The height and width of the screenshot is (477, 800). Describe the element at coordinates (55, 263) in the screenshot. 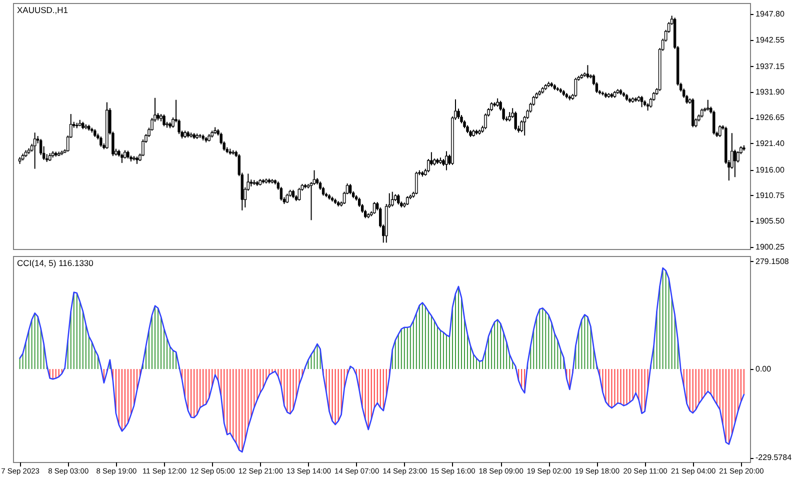

I see `chart-title: CCI(14, 5) 116.1330` at that location.